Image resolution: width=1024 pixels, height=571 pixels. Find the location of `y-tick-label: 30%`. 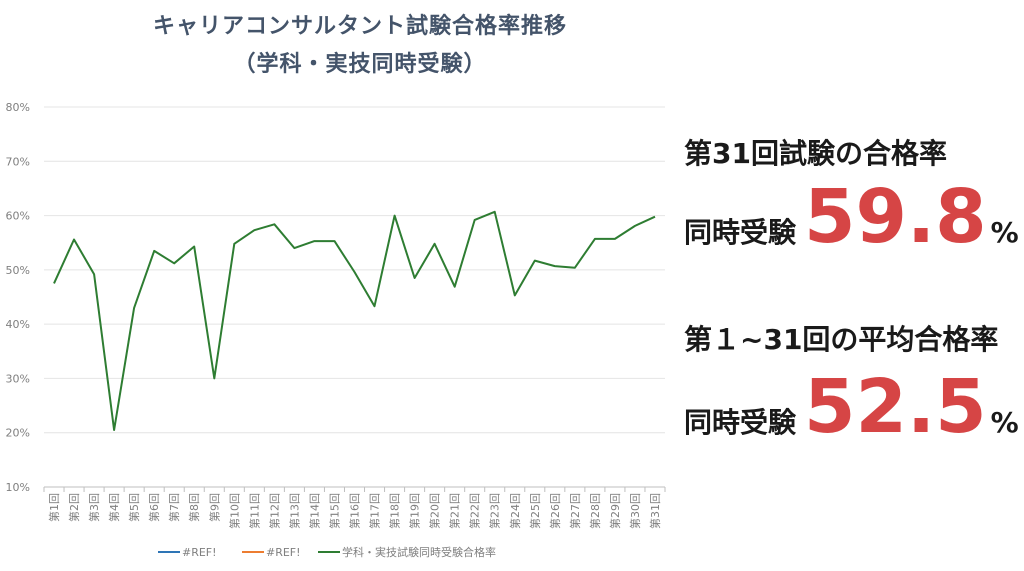

y-tick-label: 30% is located at coordinates (18, 378).